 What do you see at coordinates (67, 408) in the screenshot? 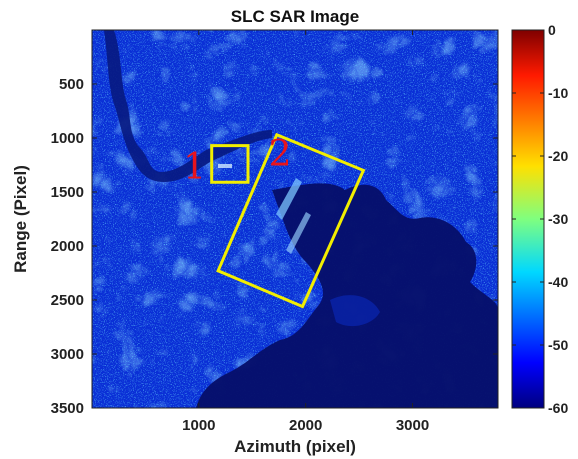
I see `y-tick-label: 3500` at bounding box center [67, 408].